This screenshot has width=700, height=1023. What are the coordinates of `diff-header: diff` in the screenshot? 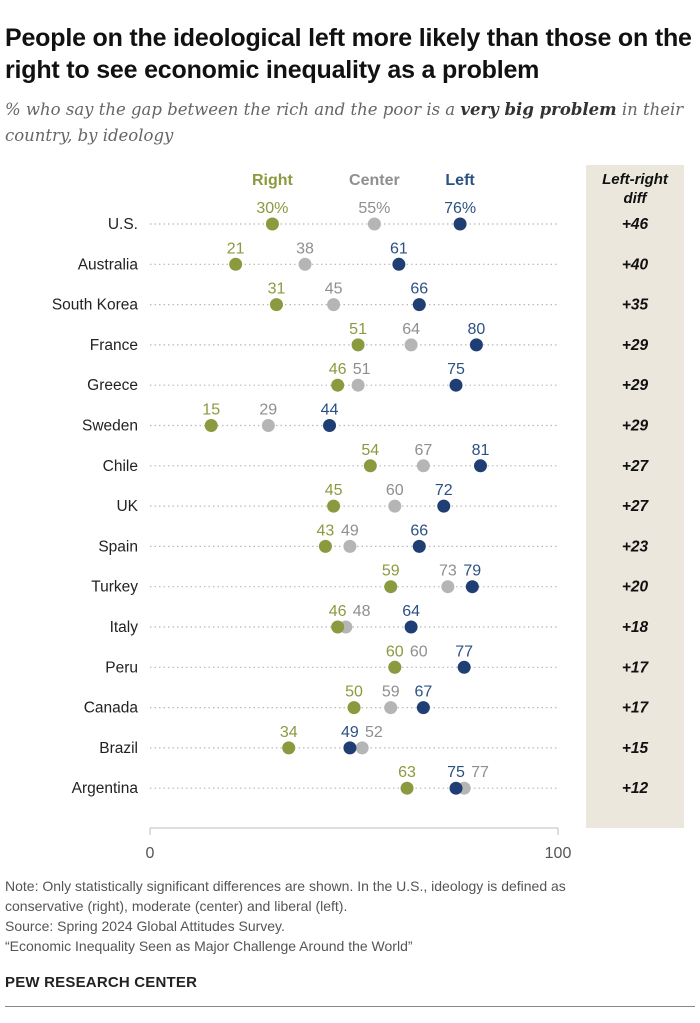 It's located at (635, 198).